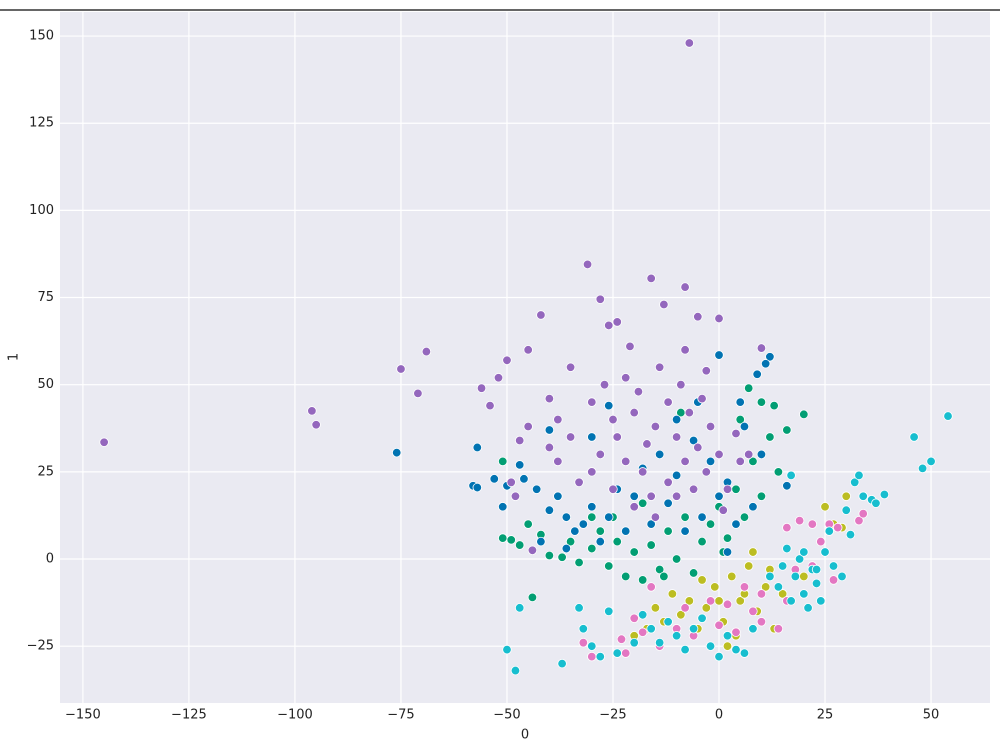 Image resolution: width=1000 pixels, height=748 pixels. Describe the element at coordinates (83, 715) in the screenshot. I see `x-tick-label: −150` at that location.